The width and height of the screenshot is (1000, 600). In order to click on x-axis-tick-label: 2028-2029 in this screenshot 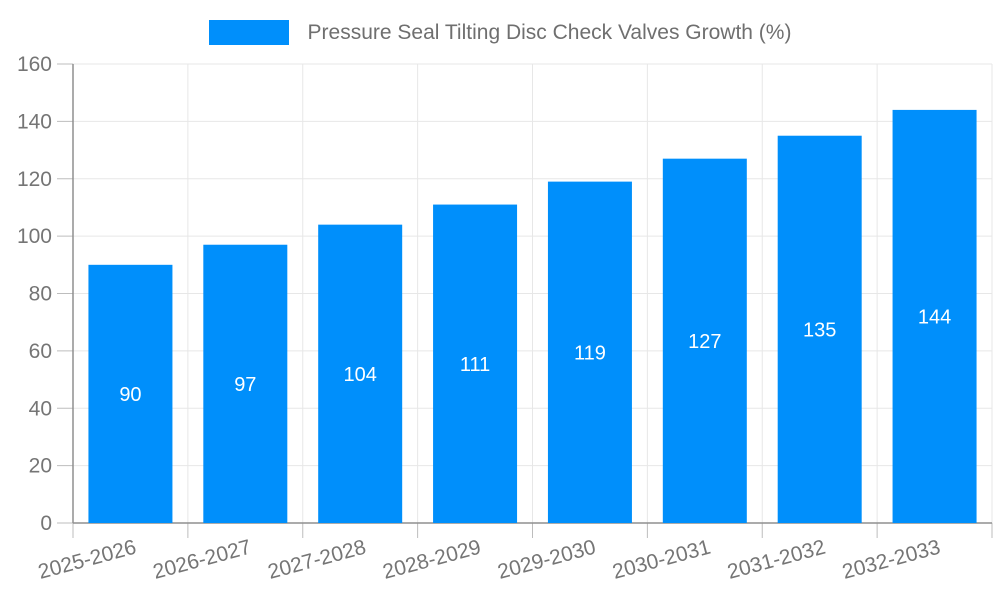, I will do `click(431, 560)`.